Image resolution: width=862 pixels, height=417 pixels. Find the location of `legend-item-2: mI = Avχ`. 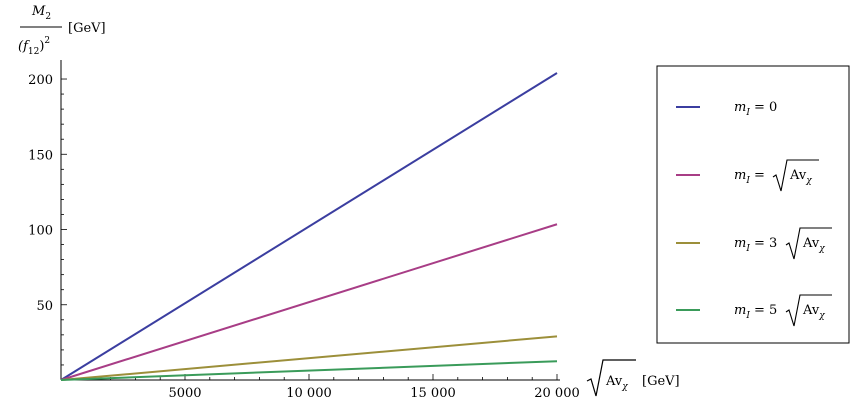

legend-item-2: mI = Avχ is located at coordinates (747, 175).